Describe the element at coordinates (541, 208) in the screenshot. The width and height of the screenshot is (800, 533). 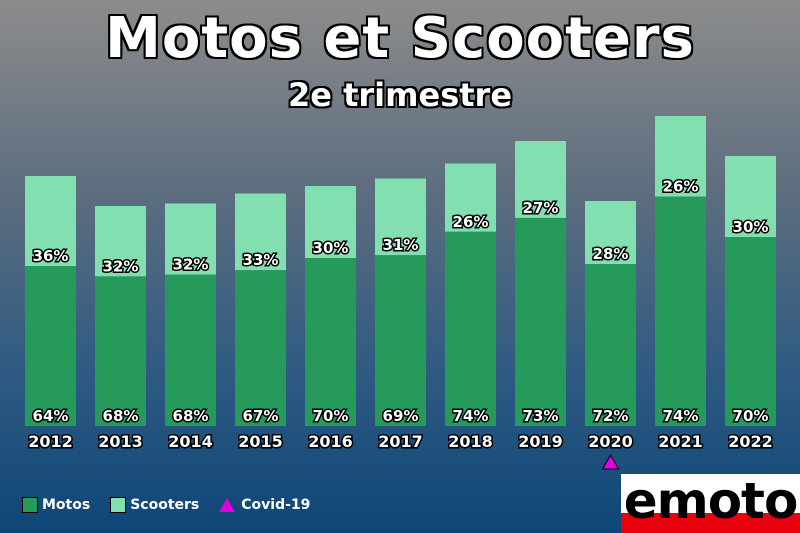
I see `data-label-scooters-2019: 27%` at that location.